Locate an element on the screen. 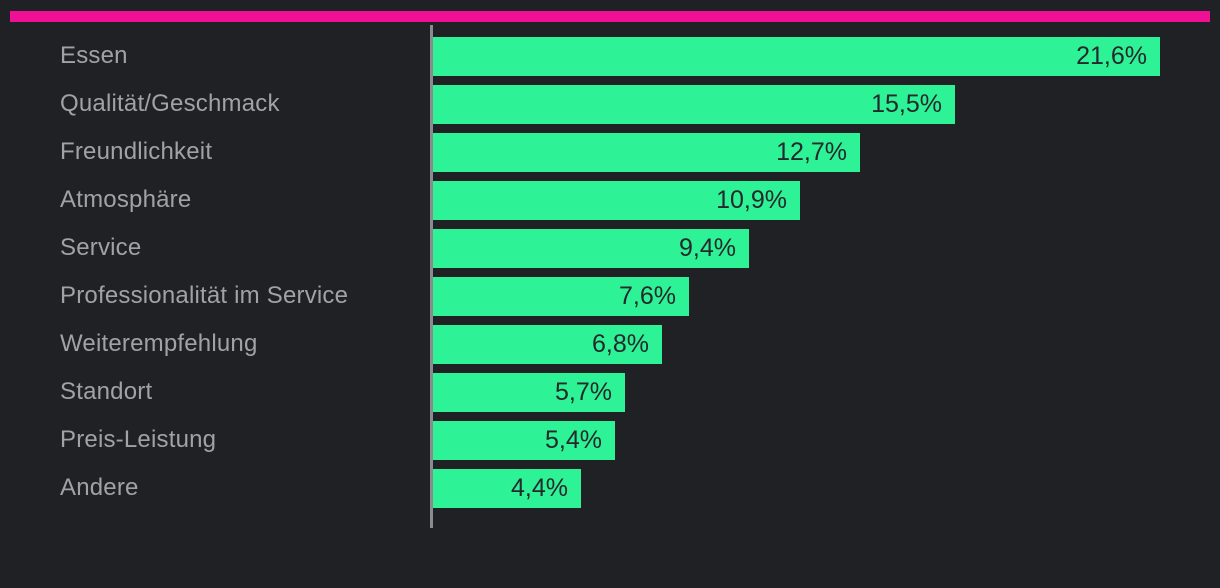  bar: 7,6% is located at coordinates (561, 296).